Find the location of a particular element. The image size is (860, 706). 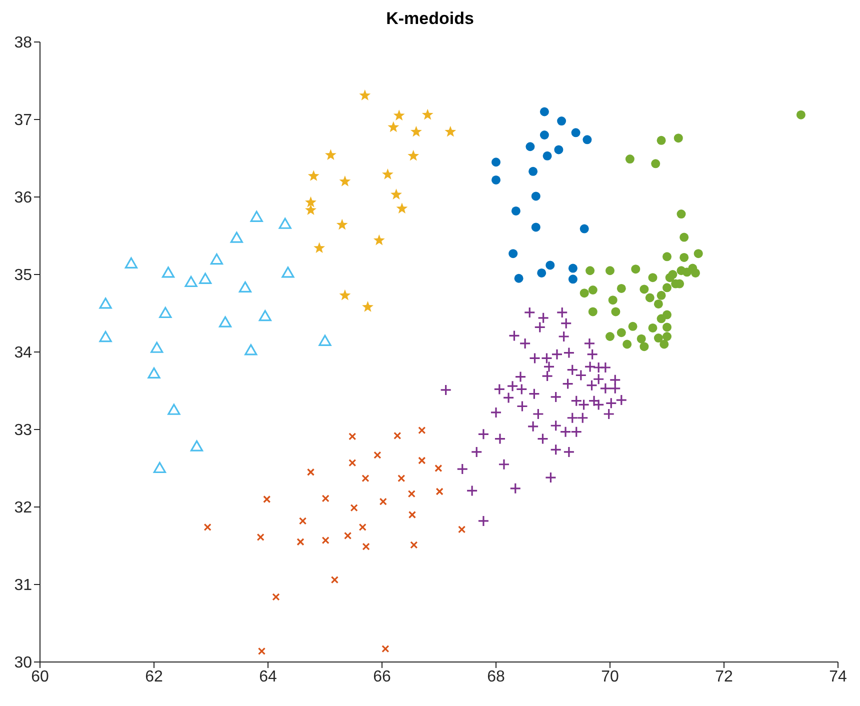

x-tick-label: 62 is located at coordinates (154, 677).